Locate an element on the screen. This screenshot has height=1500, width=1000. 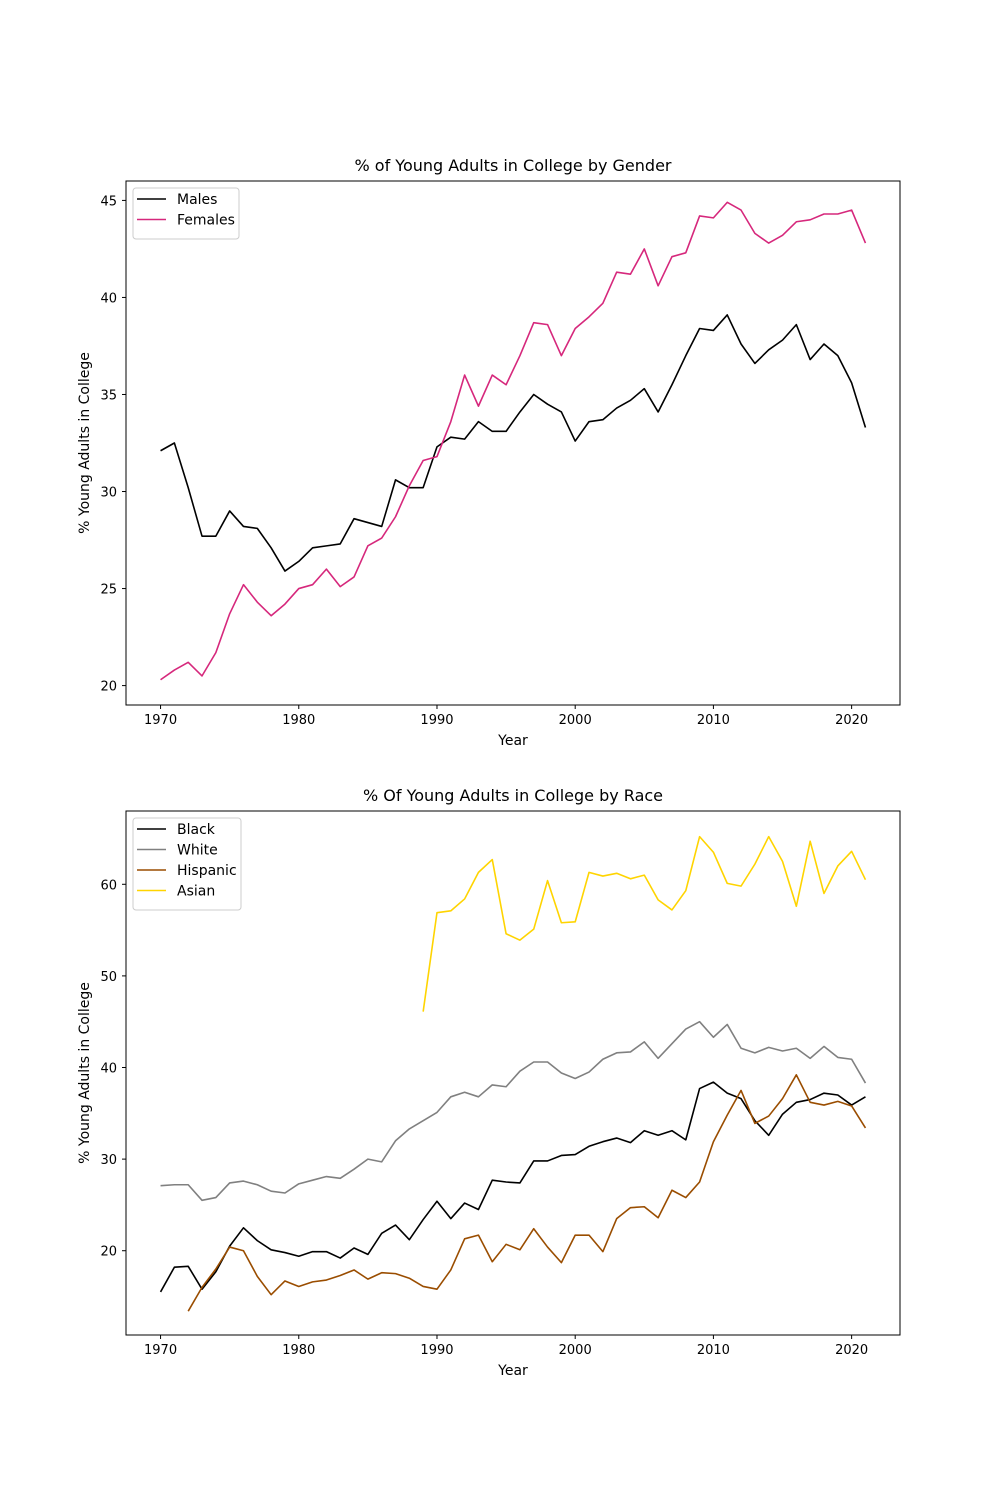
chart-gender-legend-label-males: Males is located at coordinates (197, 200).